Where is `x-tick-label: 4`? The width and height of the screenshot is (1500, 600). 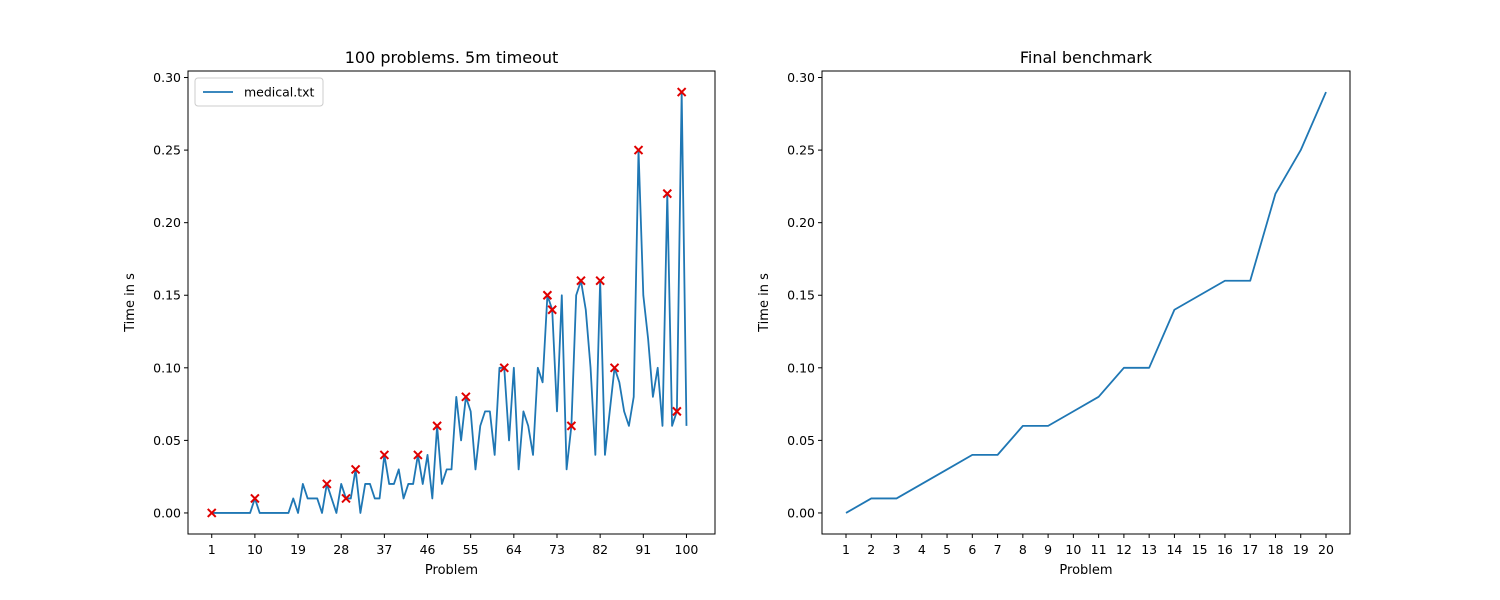 x-tick-label: 4 is located at coordinates (922, 549).